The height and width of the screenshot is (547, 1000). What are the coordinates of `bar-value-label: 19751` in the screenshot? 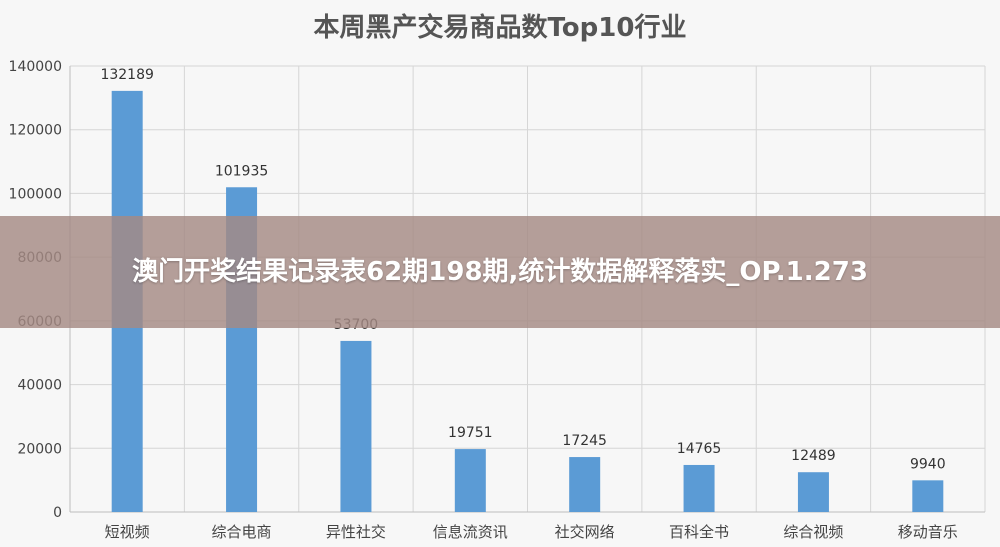 It's located at (470, 433).